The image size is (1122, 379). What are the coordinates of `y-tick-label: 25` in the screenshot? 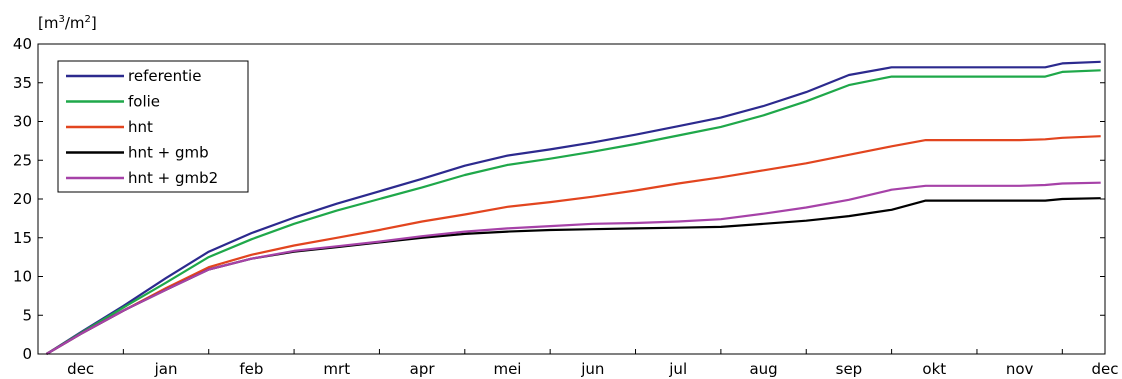 It's located at (22, 160).